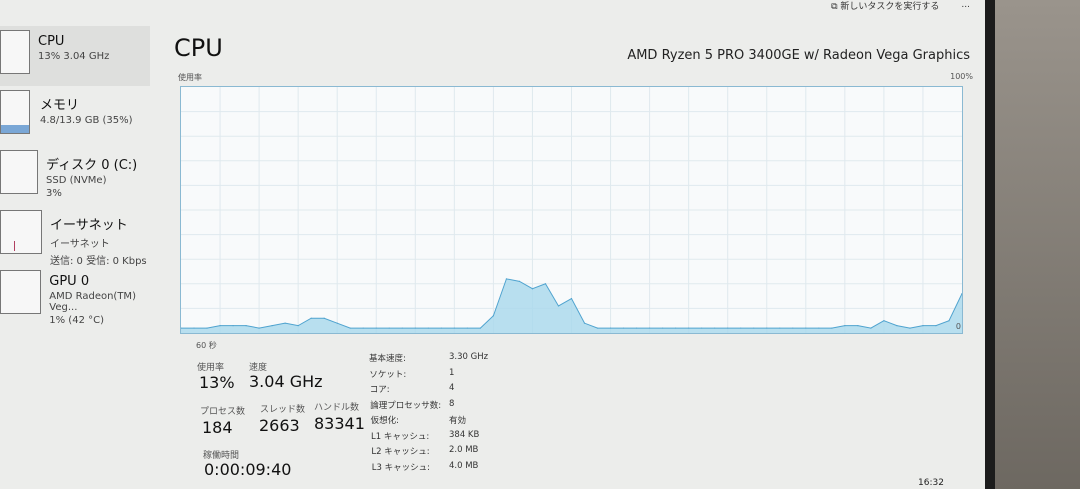  What do you see at coordinates (98, 261) in the screenshot?
I see `detail: 送信: 0 受信: 0 Kbps` at bounding box center [98, 261].